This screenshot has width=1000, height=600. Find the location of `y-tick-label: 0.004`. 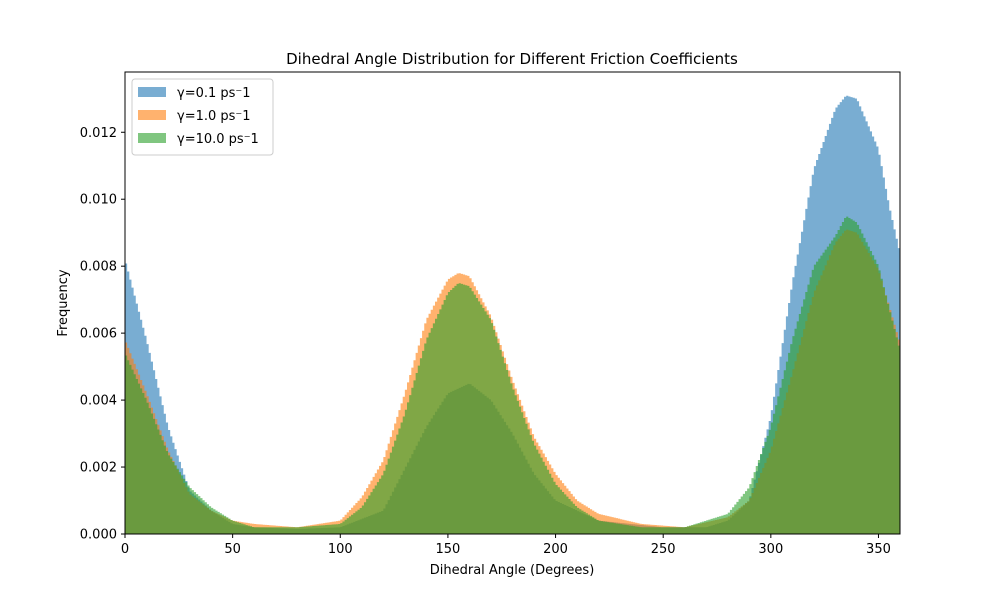

y-tick-label: 0.004 is located at coordinates (98, 401).